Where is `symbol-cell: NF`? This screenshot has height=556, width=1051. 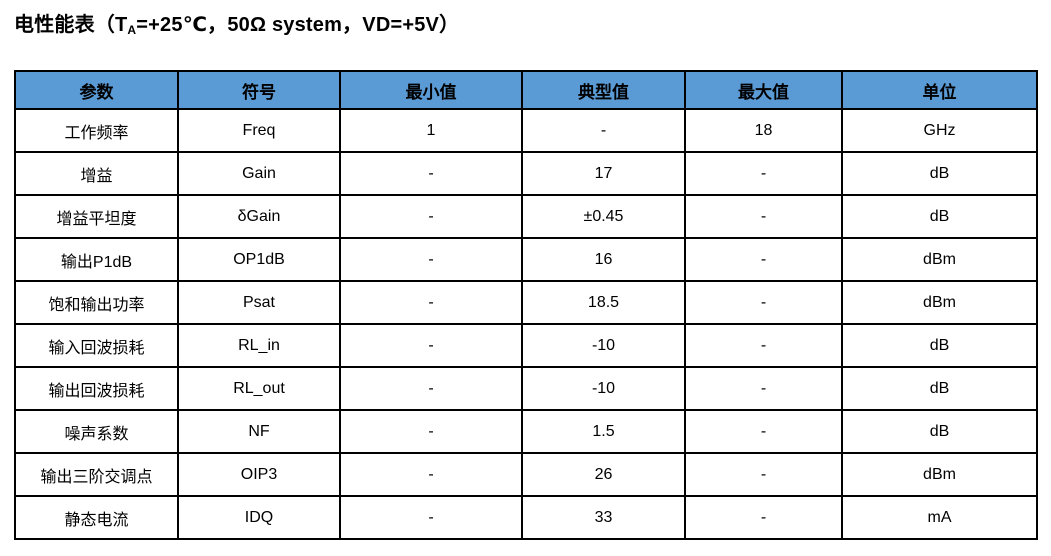
symbol-cell: NF is located at coordinates (259, 431).